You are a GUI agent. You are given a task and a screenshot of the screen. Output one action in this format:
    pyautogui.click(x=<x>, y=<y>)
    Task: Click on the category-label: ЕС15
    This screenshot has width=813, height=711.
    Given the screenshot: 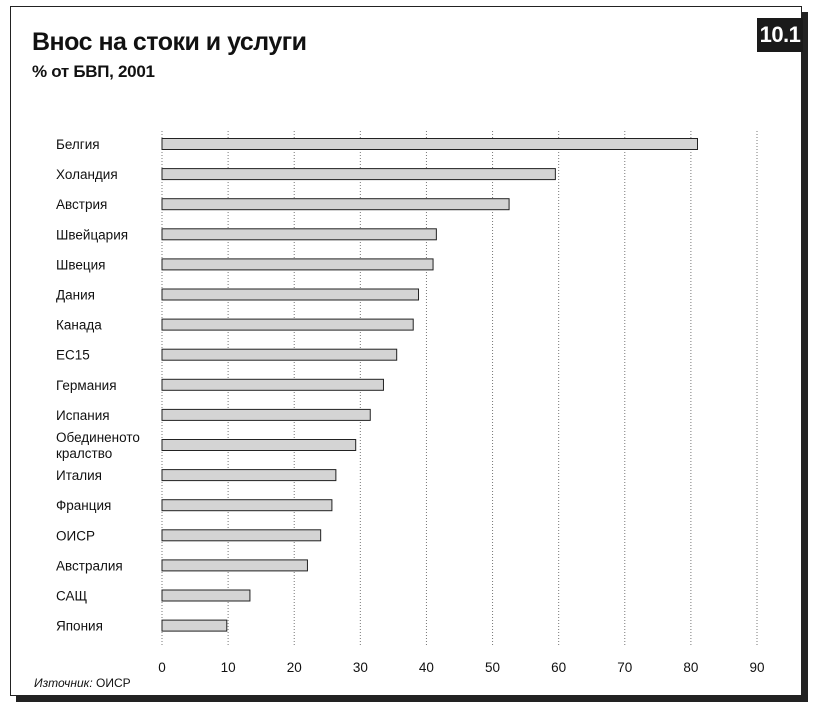 What is the action you would take?
    pyautogui.click(x=73, y=355)
    